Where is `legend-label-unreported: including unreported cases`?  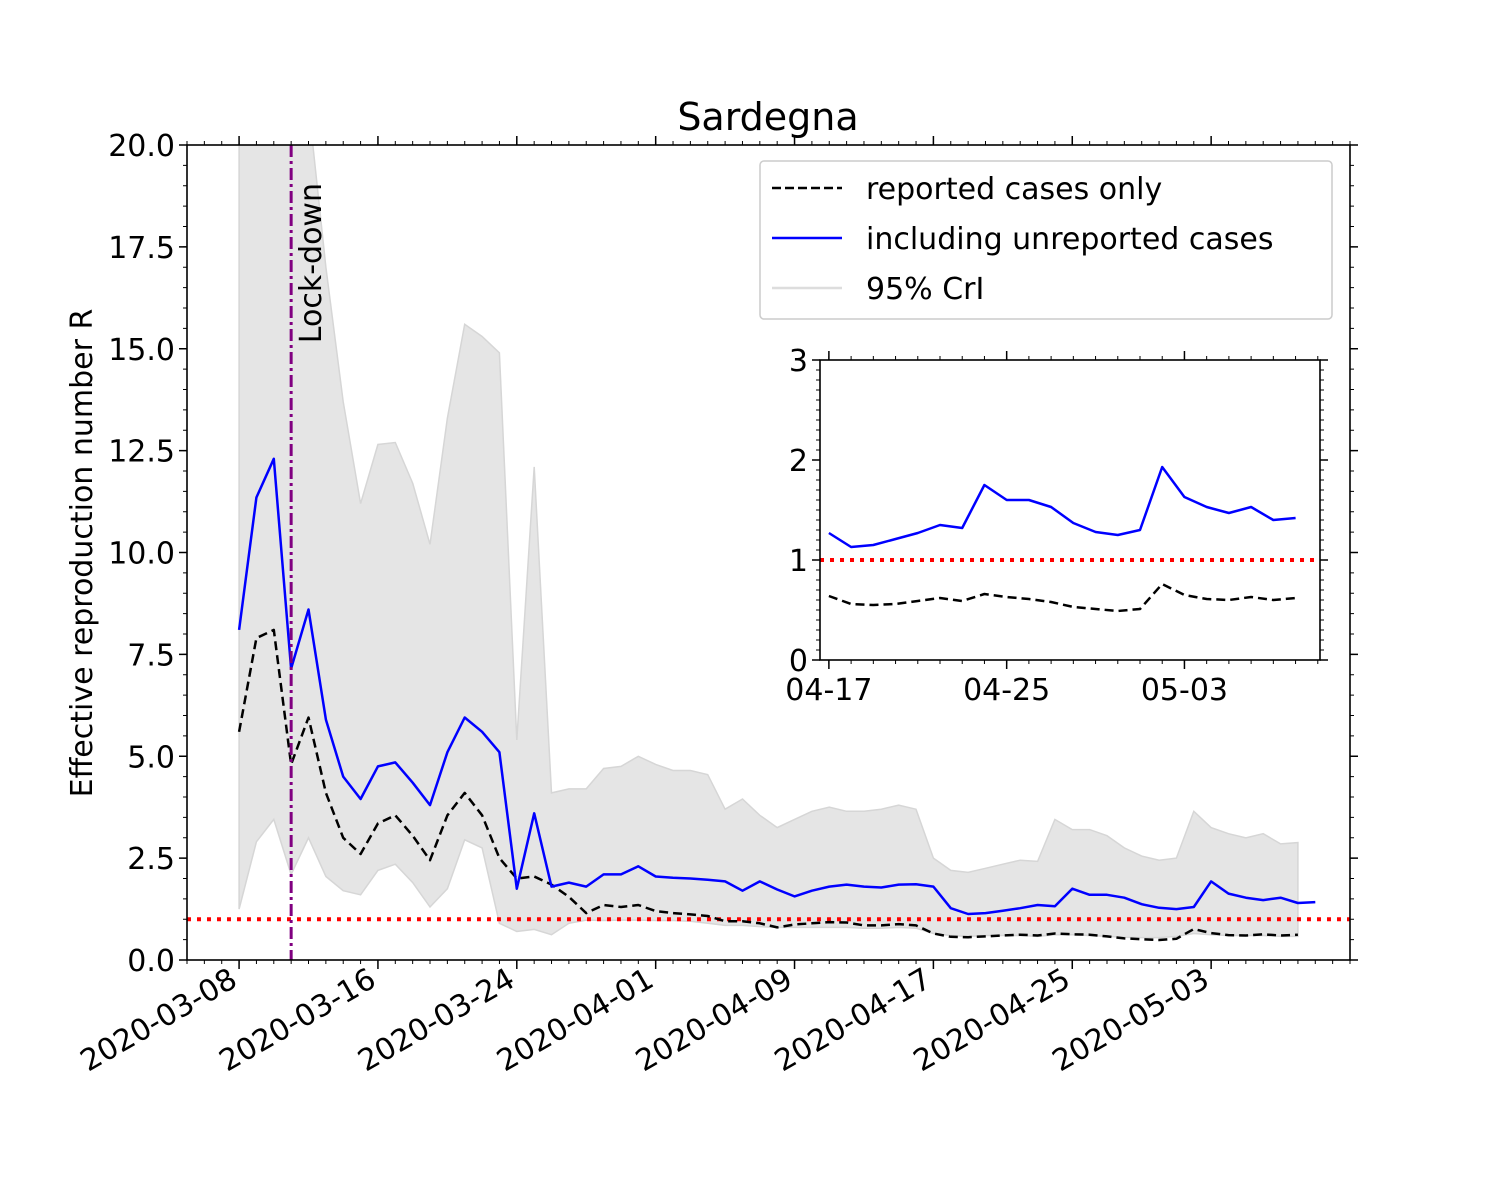 legend-label-unreported: including unreported cases is located at coordinates (1069, 239).